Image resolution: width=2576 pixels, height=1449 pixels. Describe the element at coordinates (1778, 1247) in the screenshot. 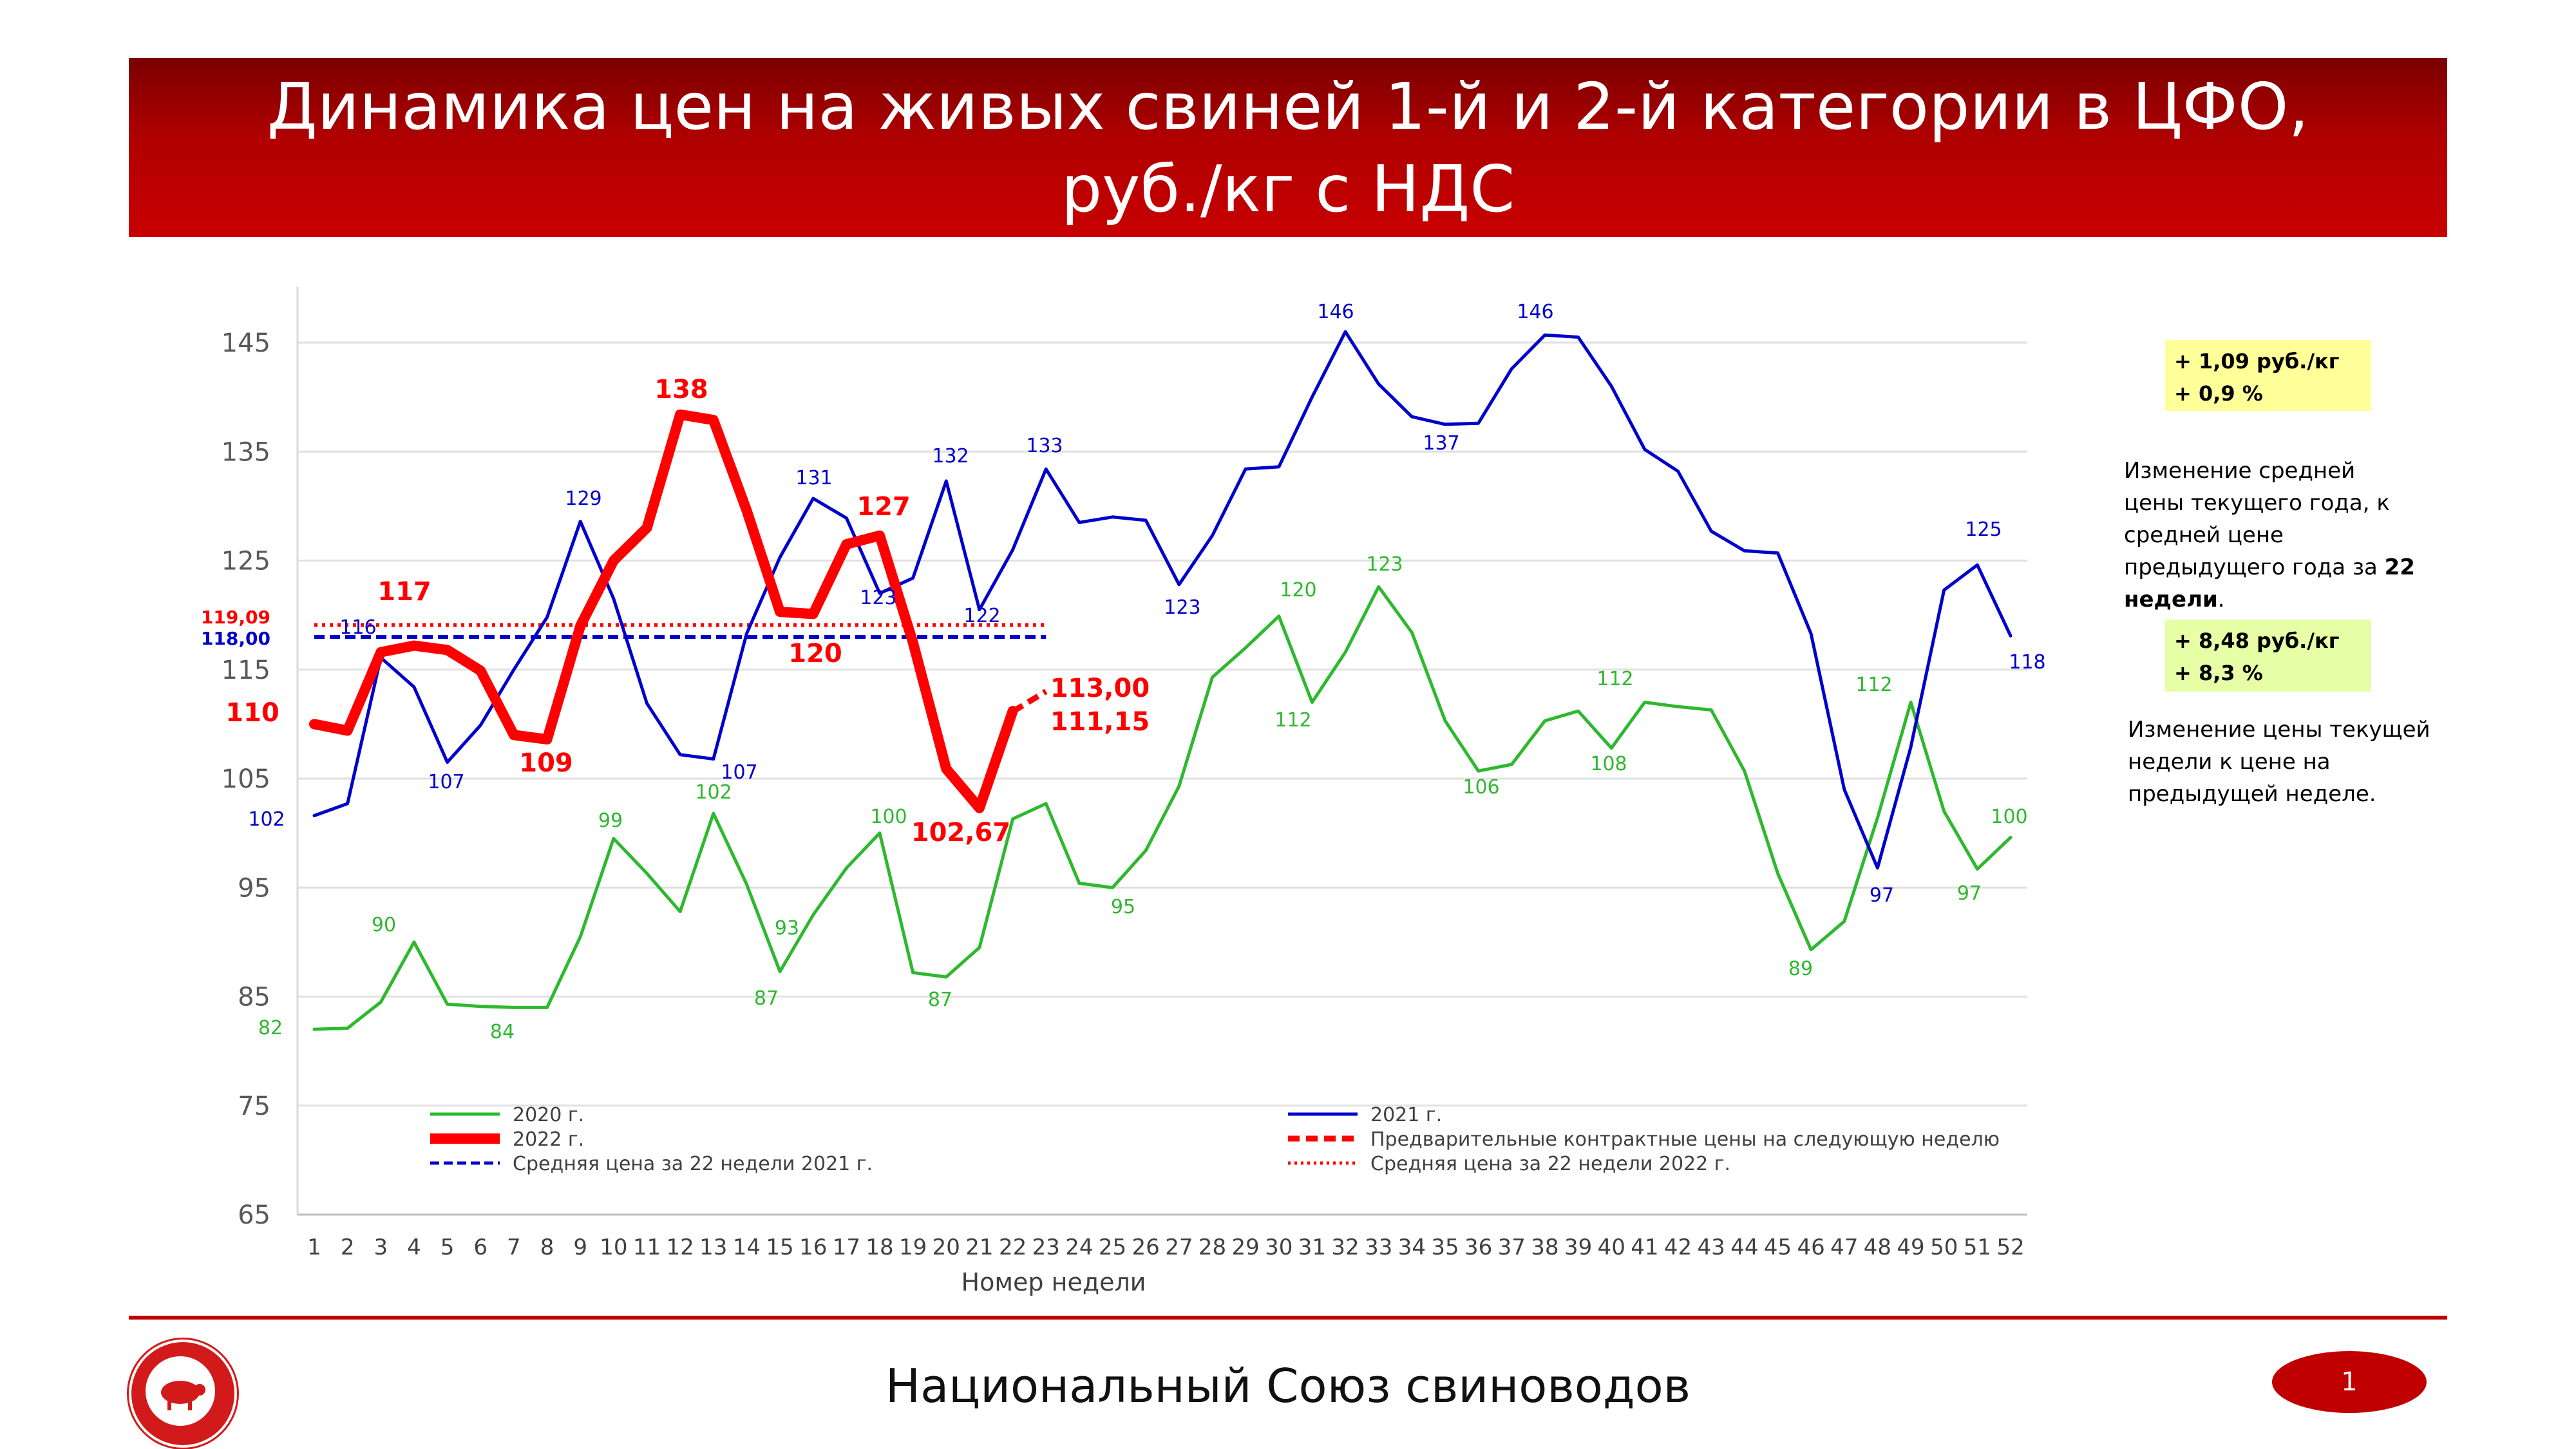

I see `x-tick-label: 45` at that location.